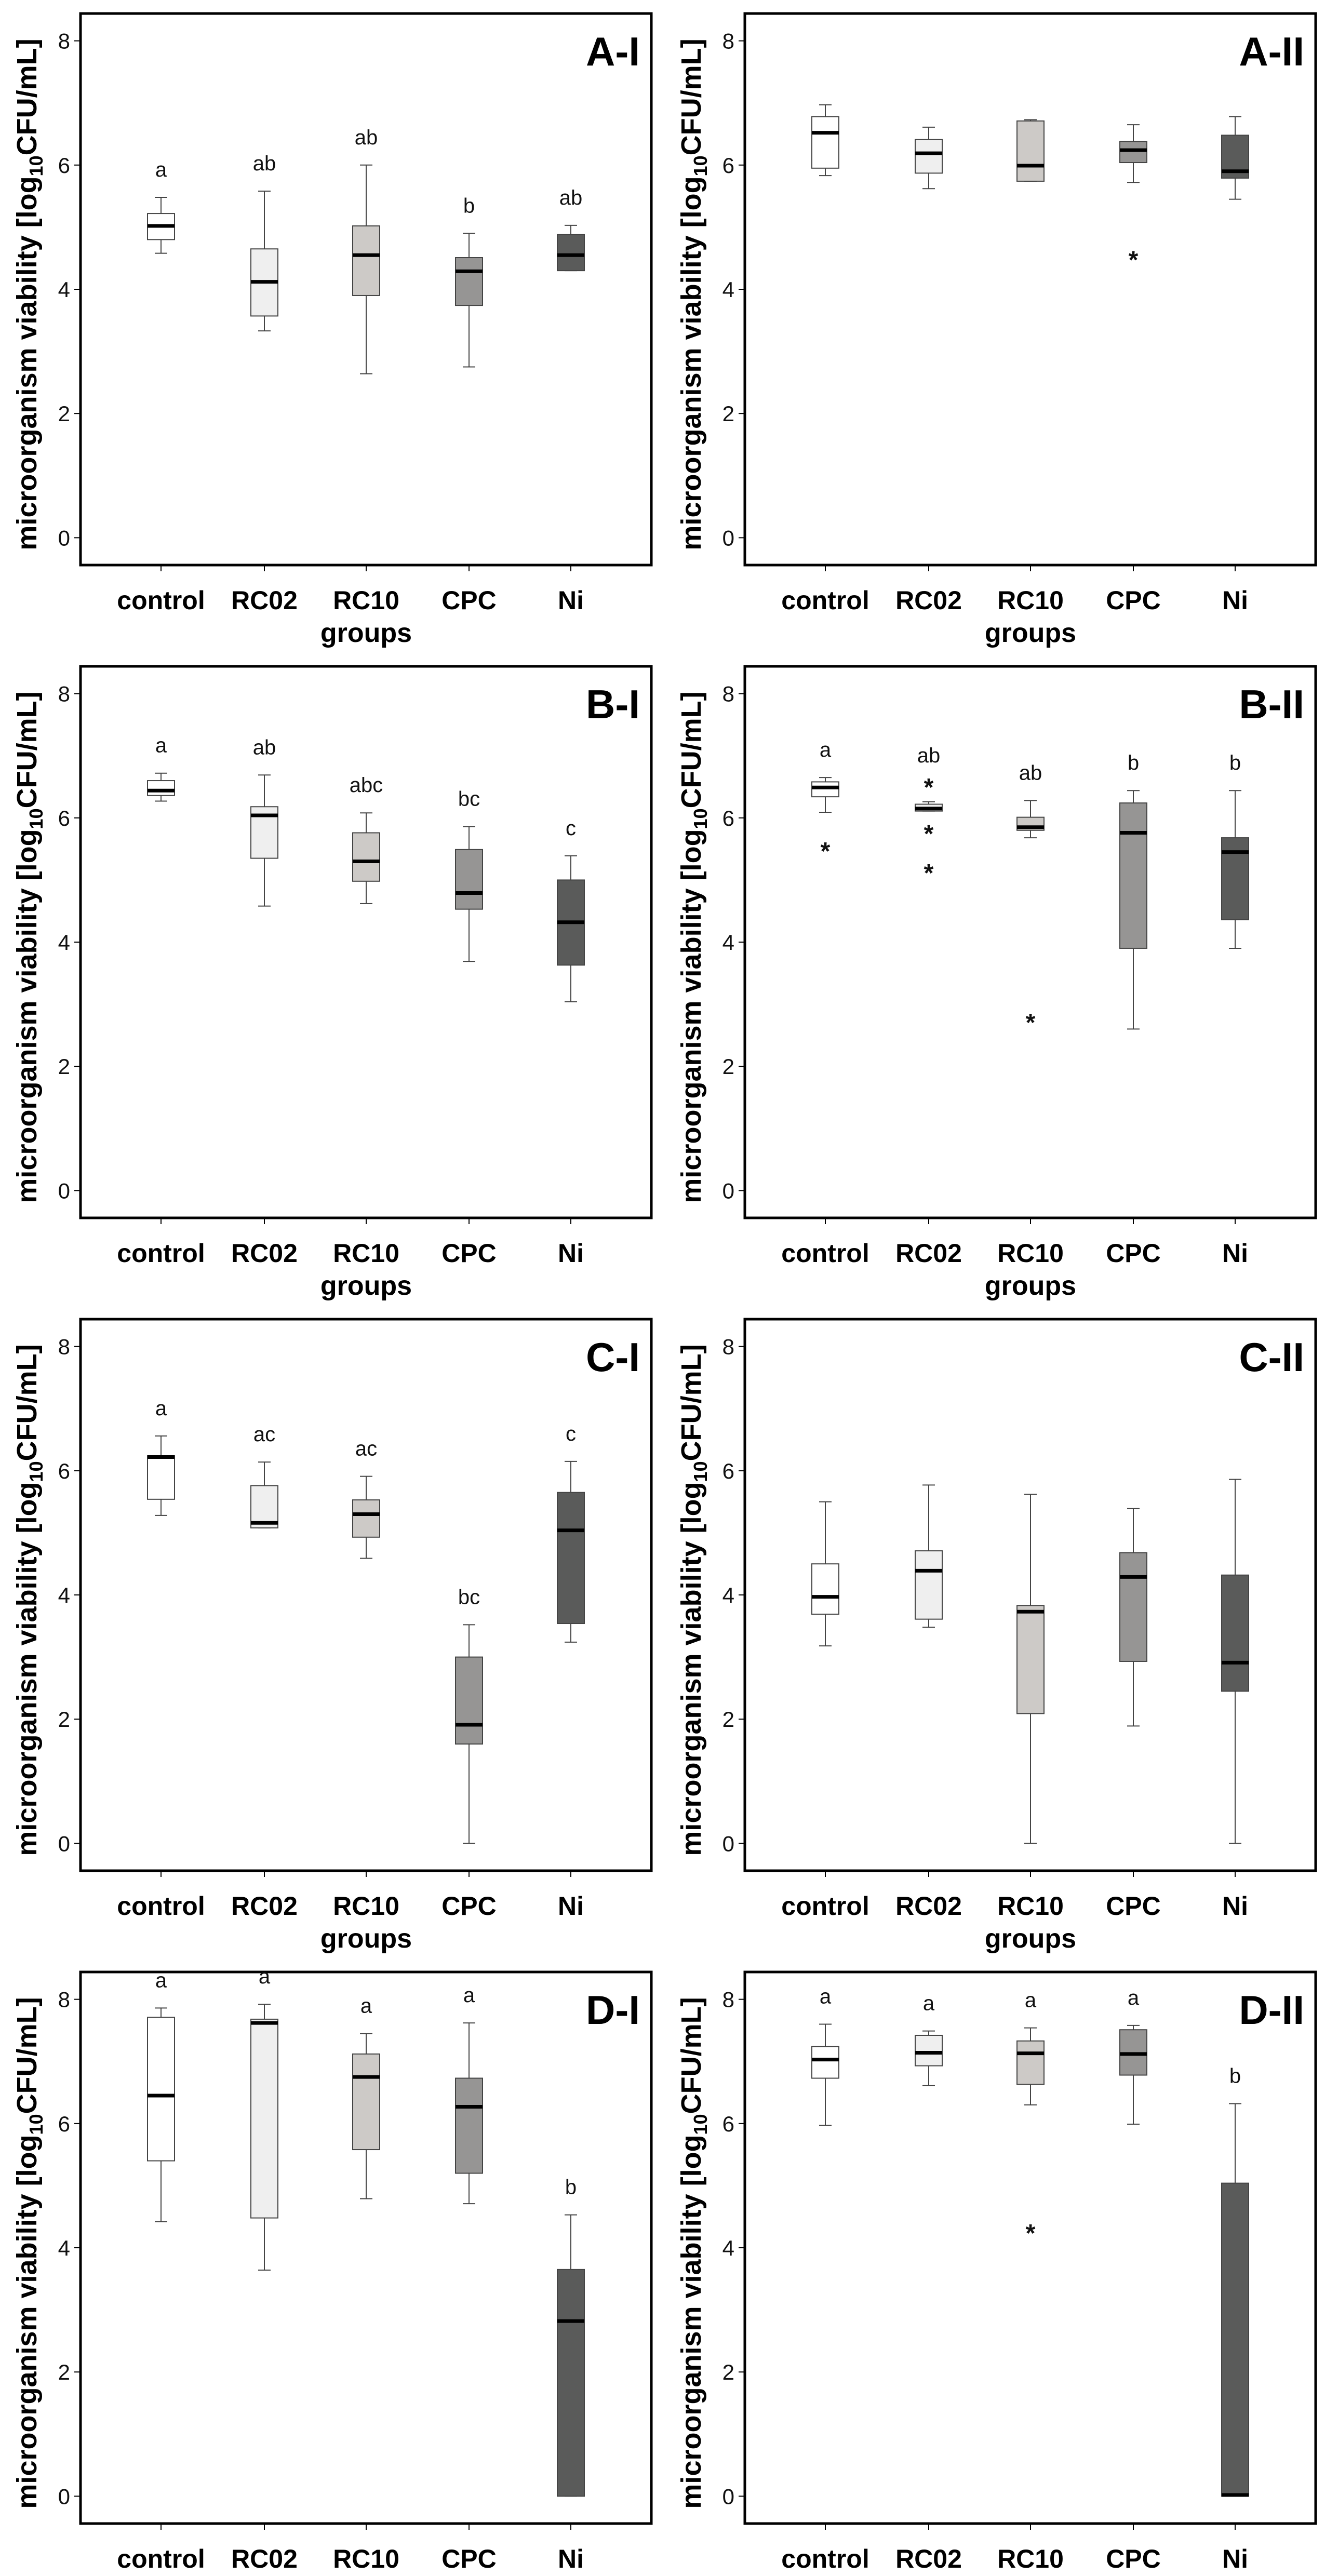 This screenshot has width=1325, height=2576. What do you see at coordinates (1271, 1357) in the screenshot?
I see `panel-label: C-II` at bounding box center [1271, 1357].